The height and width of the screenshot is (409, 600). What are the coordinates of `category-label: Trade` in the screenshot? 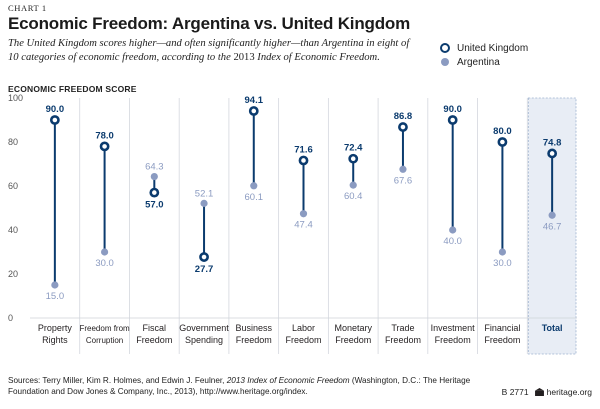 It's located at (402, 328).